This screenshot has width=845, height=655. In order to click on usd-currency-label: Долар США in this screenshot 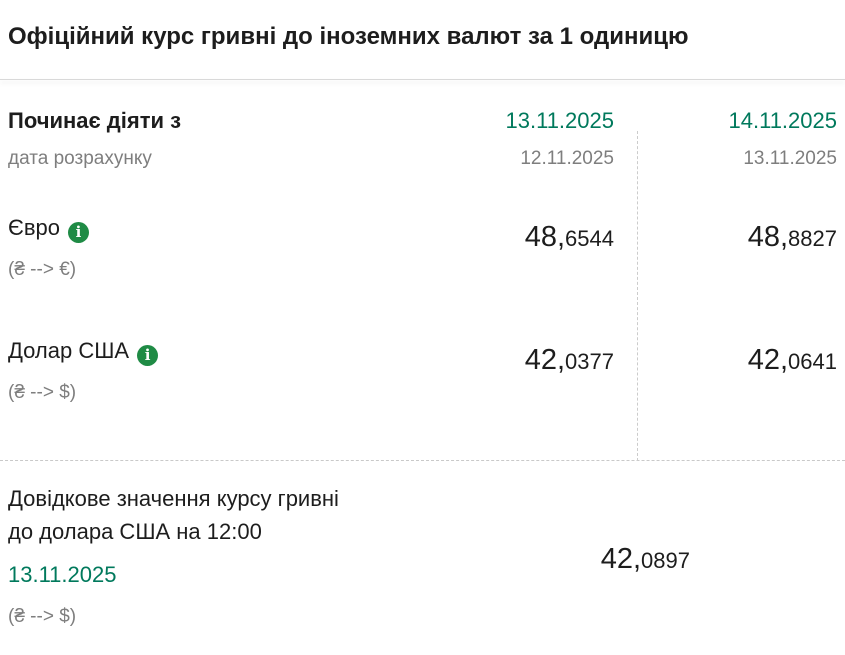, I will do `click(69, 350)`.